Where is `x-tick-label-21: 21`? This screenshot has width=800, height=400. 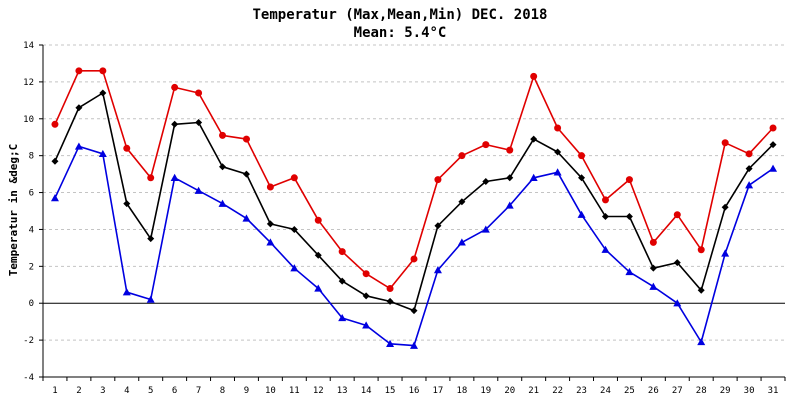 x-tick-label-21: 21 is located at coordinates (533, 391).